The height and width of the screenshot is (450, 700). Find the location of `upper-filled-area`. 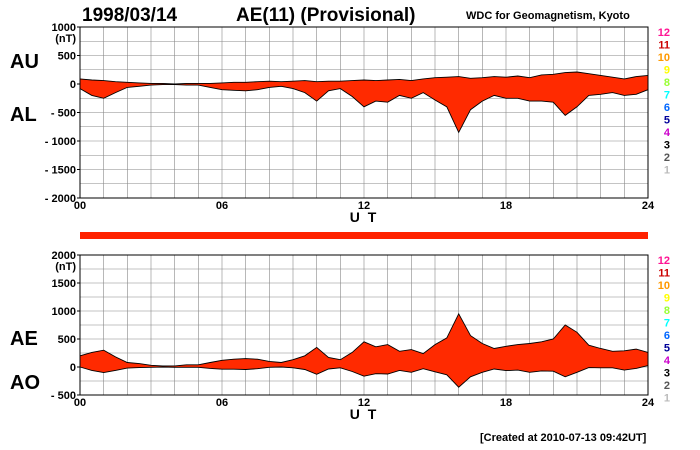

upper-filled-area is located at coordinates (364, 102).